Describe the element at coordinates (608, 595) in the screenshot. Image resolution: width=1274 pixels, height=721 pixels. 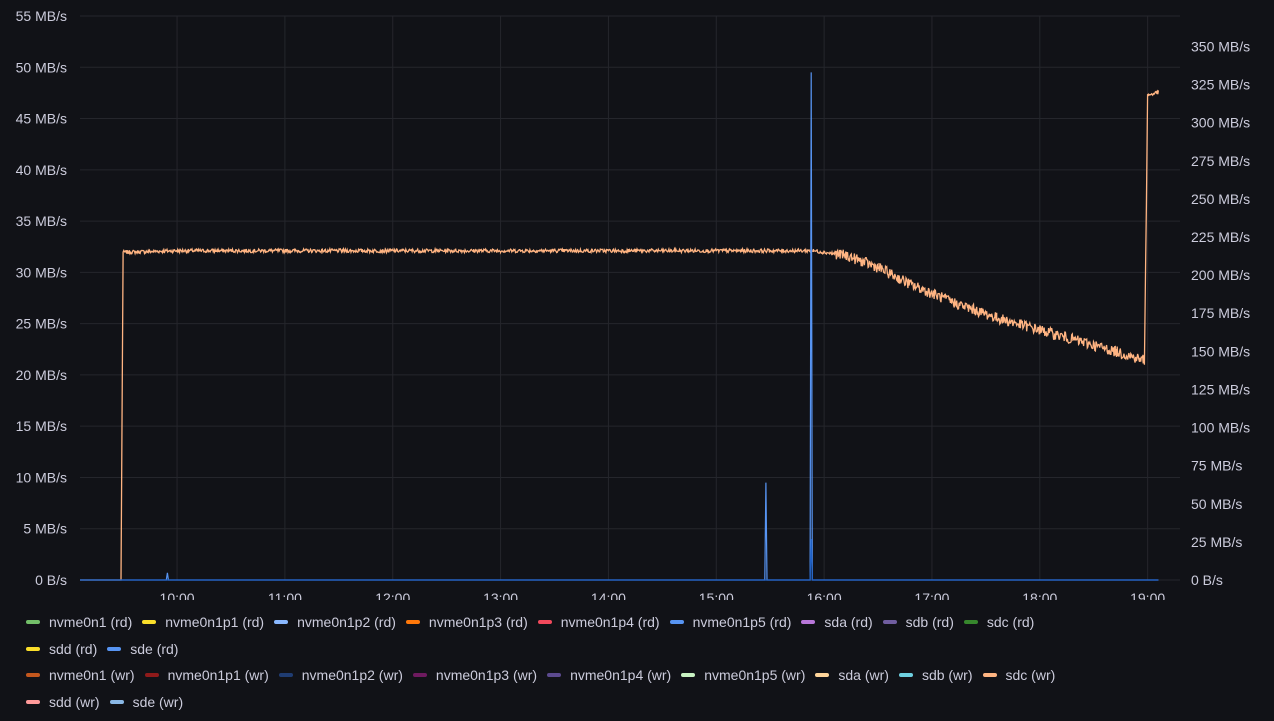
I see `x-tick-label: 14:00` at that location.